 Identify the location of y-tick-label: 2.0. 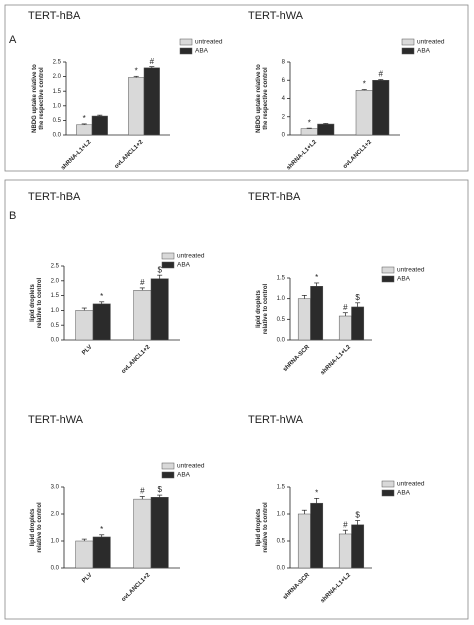
(55, 281).